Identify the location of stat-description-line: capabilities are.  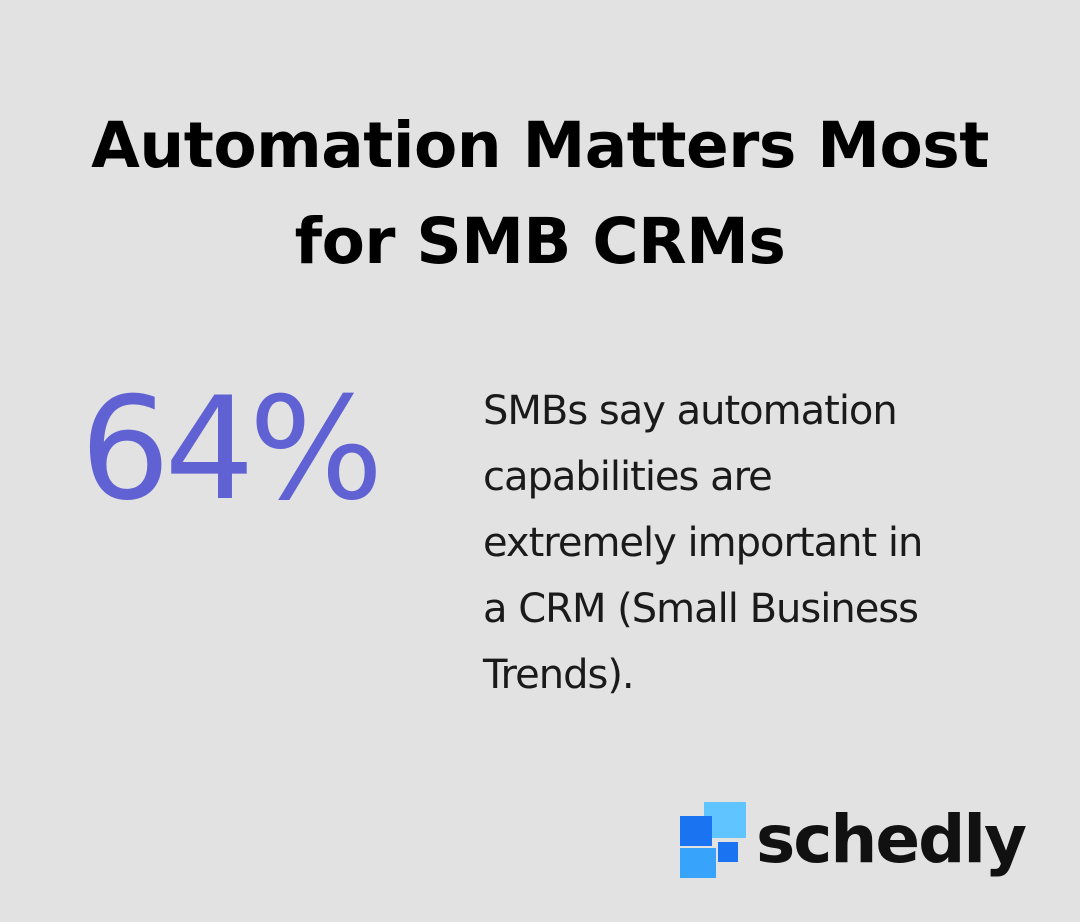
(628, 477).